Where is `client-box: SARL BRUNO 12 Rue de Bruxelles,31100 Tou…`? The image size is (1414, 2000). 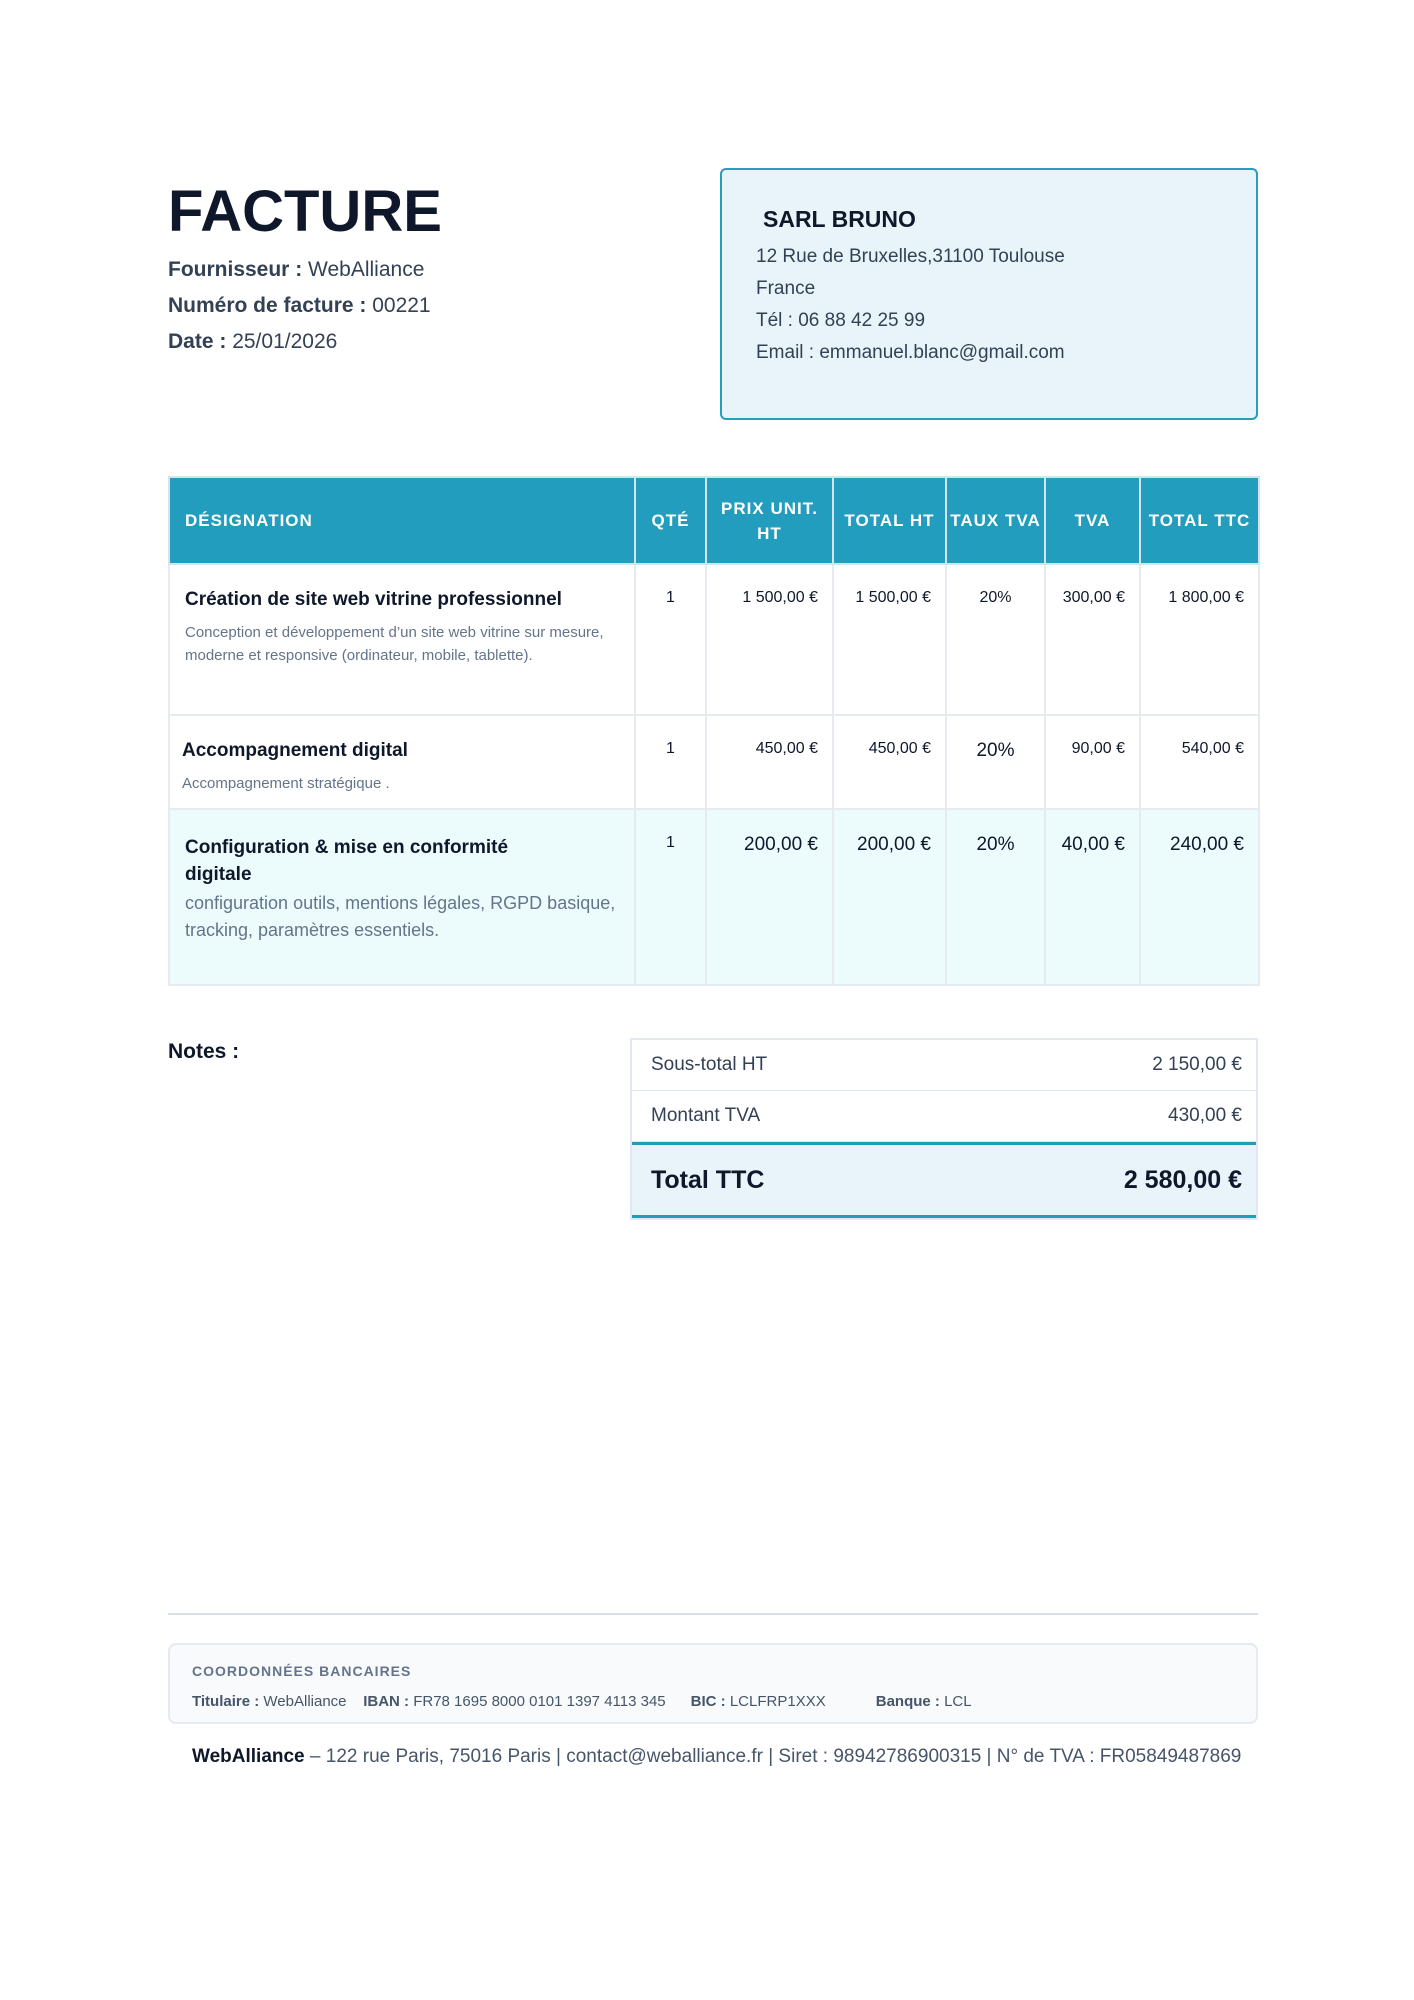
client-box: SARL BRUNO 12 Rue de Bruxelles,31100 Tou… is located at coordinates (989, 294).